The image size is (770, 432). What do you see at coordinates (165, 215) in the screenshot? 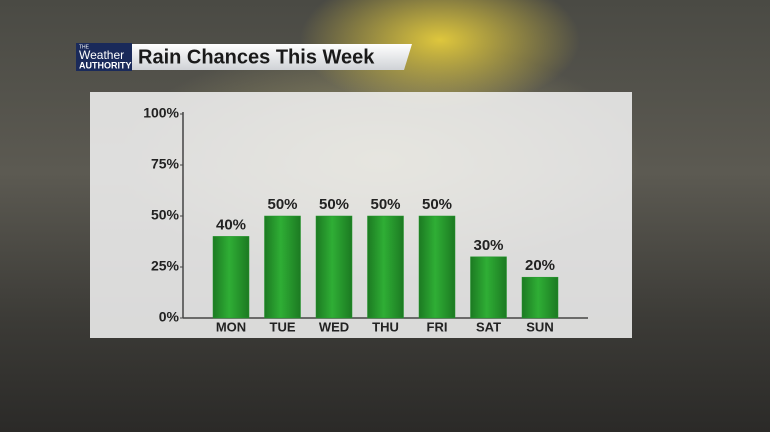
I see `y-tick-label: 50%` at bounding box center [165, 215].